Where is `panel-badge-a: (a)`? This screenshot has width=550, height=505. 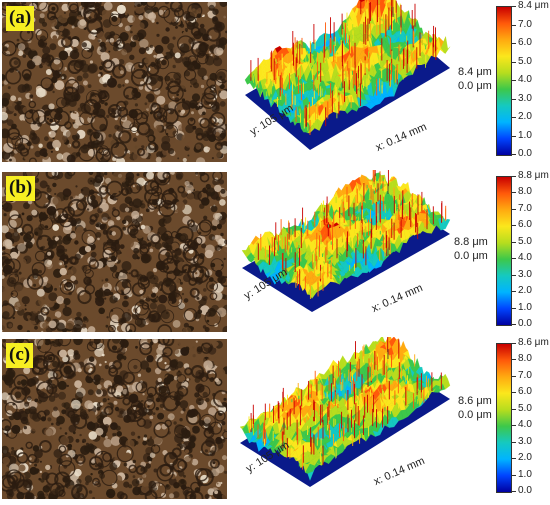 panel-badge-a: (a) is located at coordinates (20, 18).